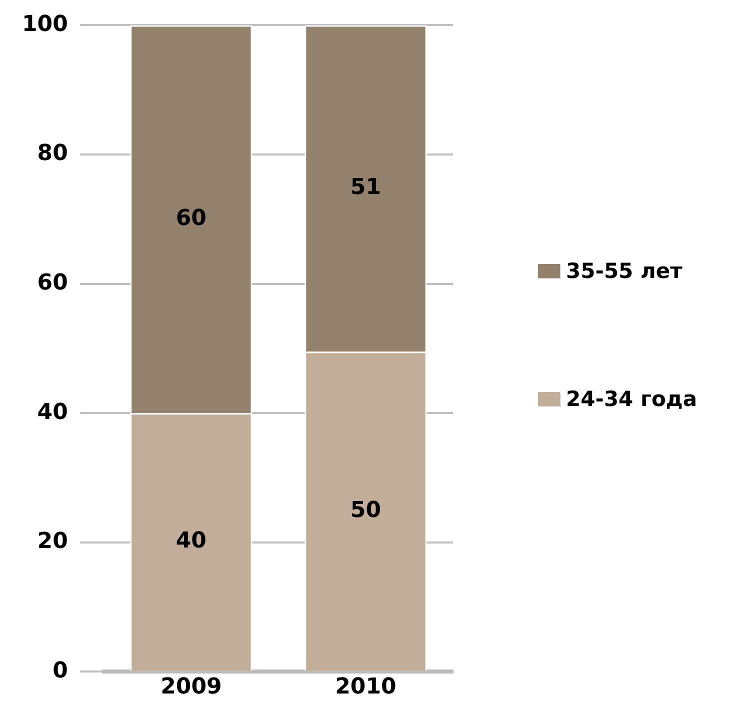 The image size is (755, 712). What do you see at coordinates (191, 541) in the screenshot?
I see `data-label: 40` at bounding box center [191, 541].